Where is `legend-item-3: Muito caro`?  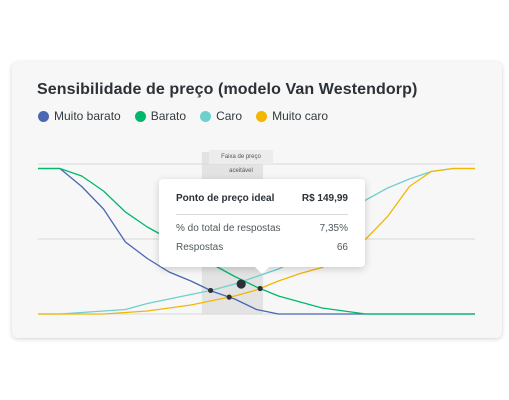
legend-item-3: Muito caro is located at coordinates (292, 116).